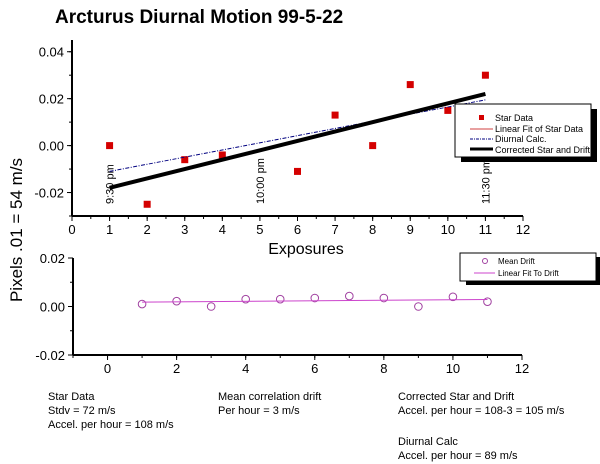 This screenshot has height=464, width=600. What do you see at coordinates (269, 404) in the screenshot?
I see `notes-drift: Mean correlation drift Per hour = 3 m/s` at bounding box center [269, 404].